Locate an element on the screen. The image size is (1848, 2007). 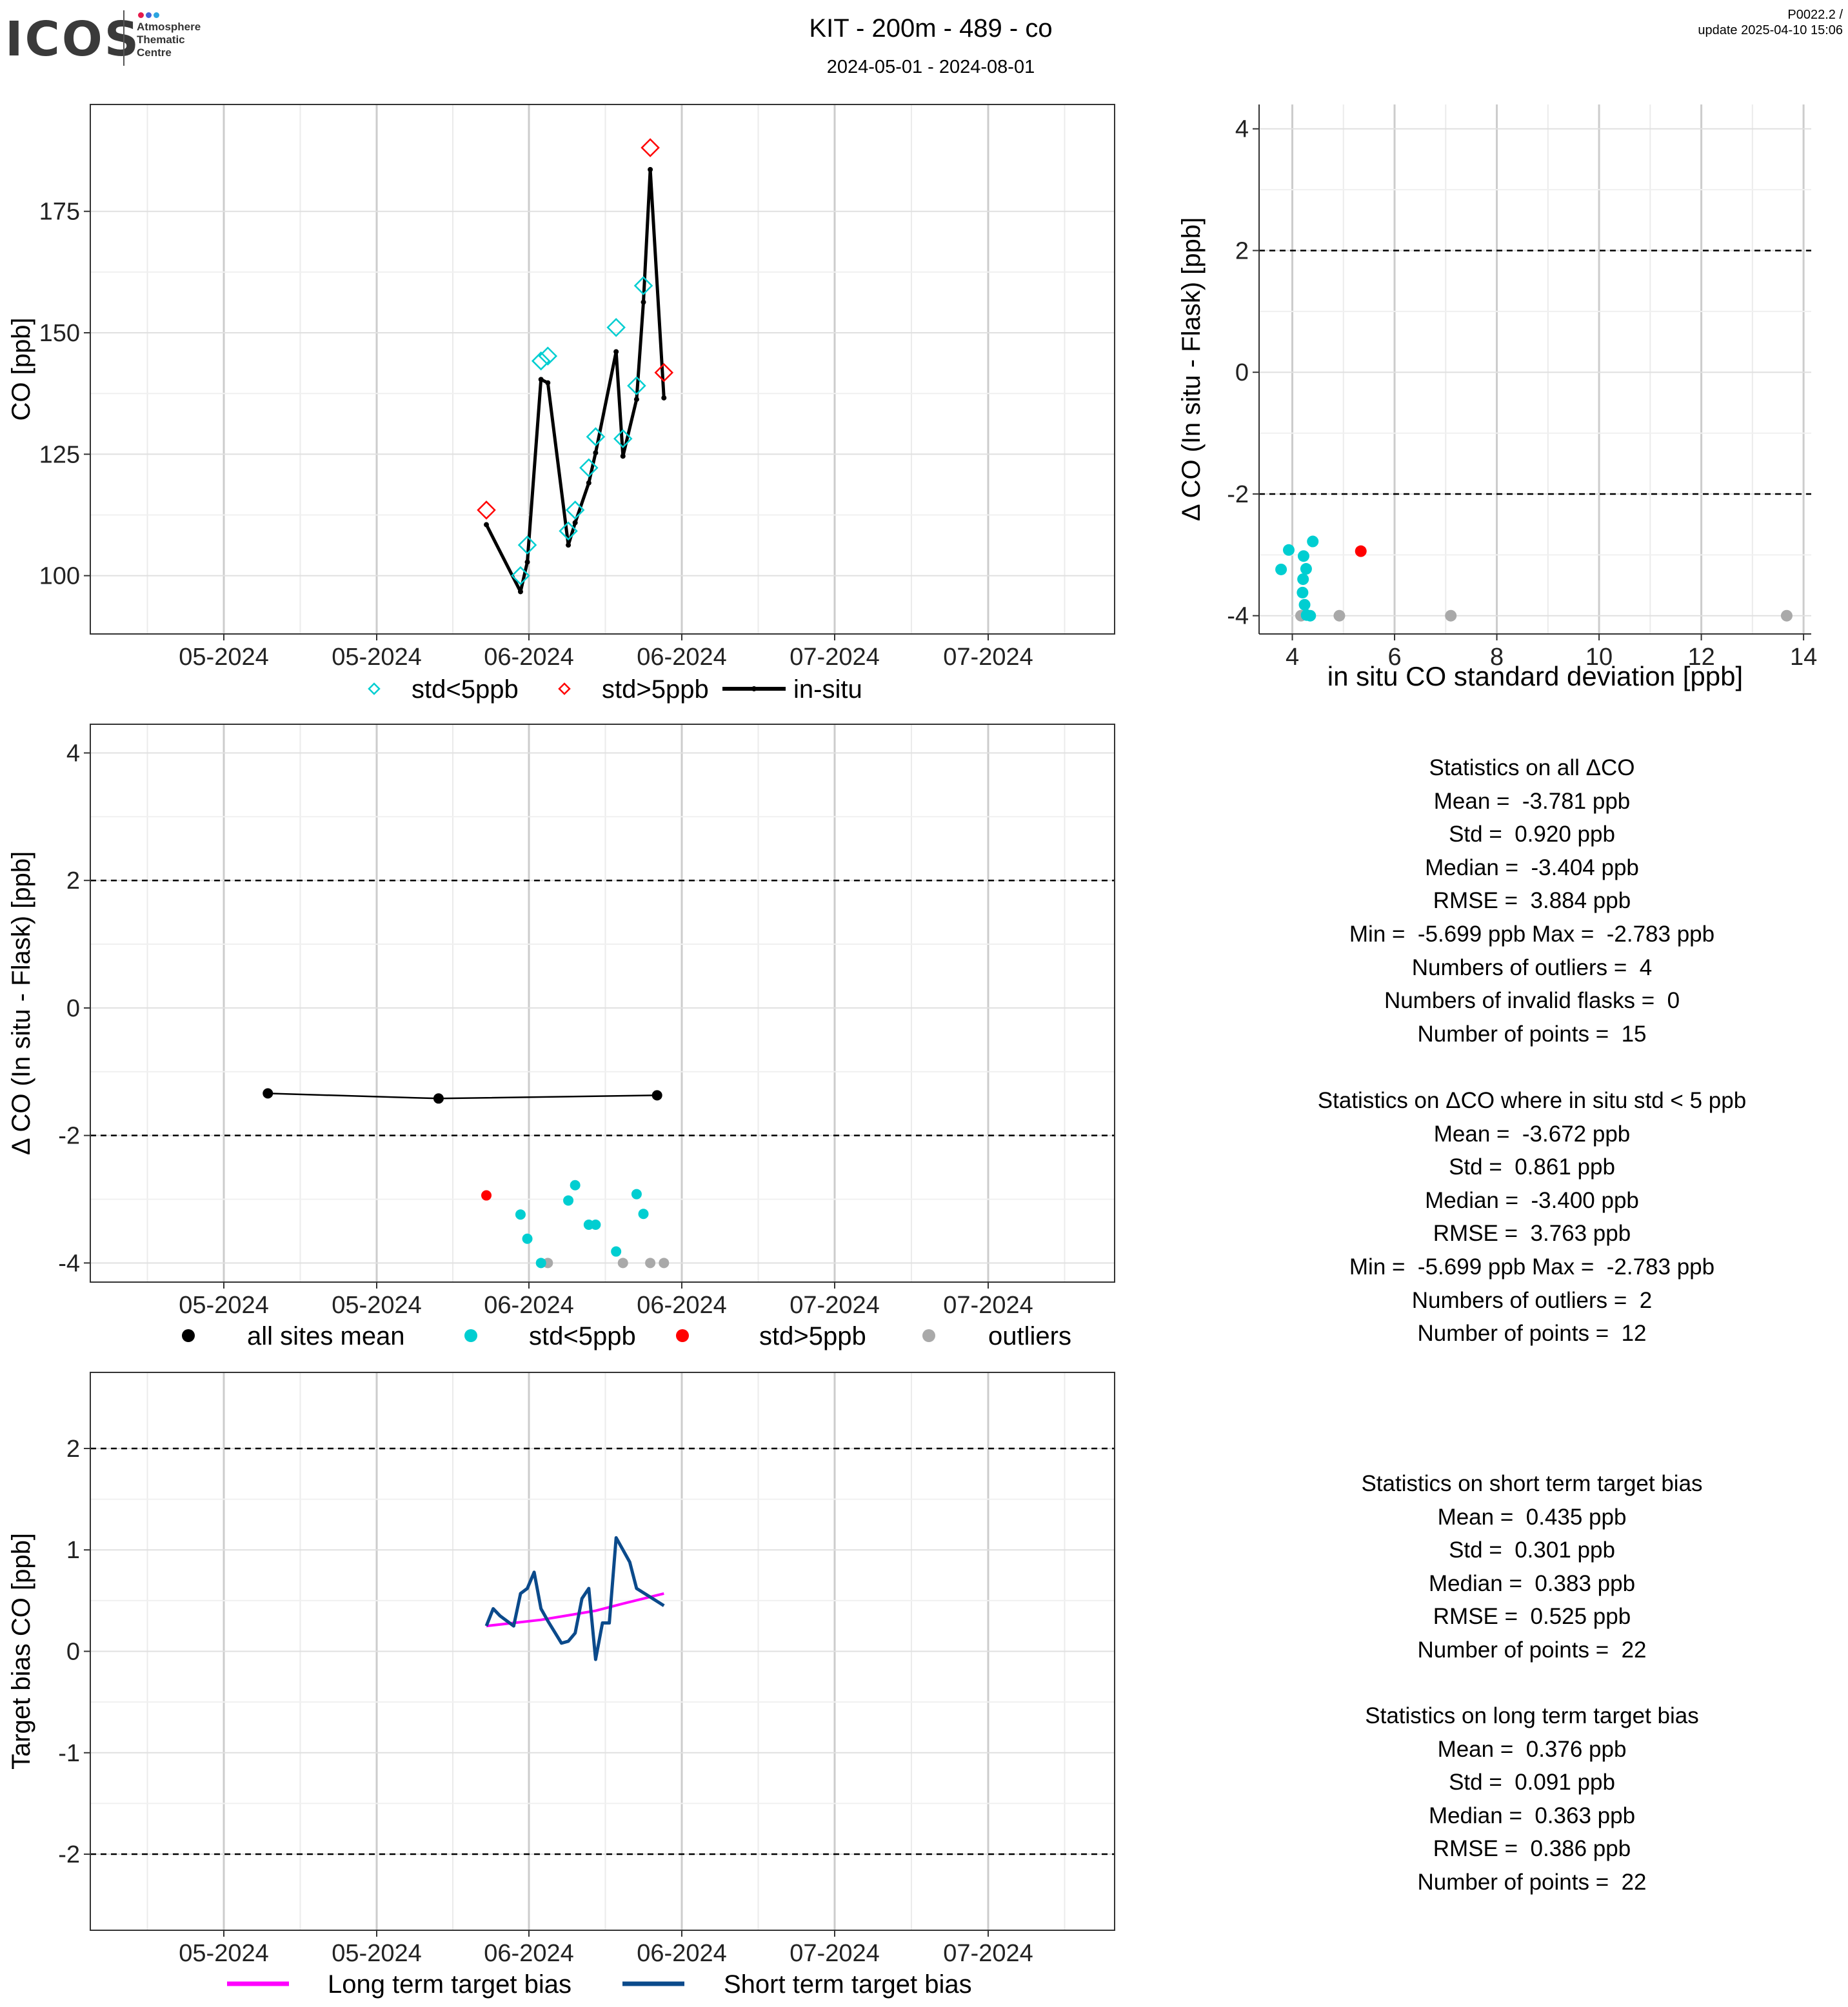
logo: ICOS Atmosphere Thematic Centre is located at coordinates (112, 38).